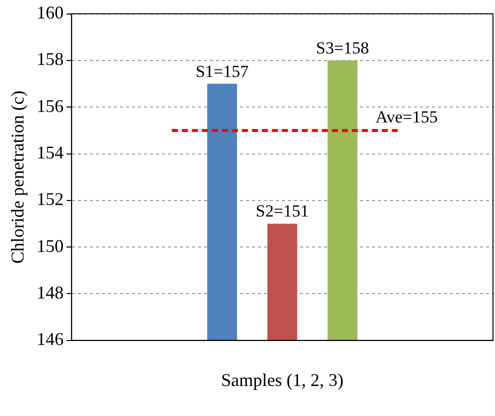  What do you see at coordinates (282, 380) in the screenshot?
I see `x-axis-title: Samples (1, 2, 3)` at bounding box center [282, 380].